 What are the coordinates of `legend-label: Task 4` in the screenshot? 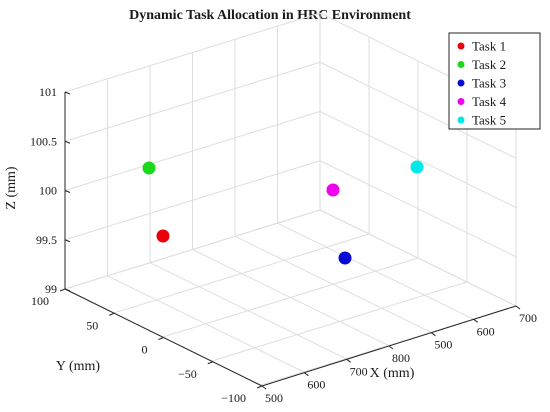 It's located at (489, 101).